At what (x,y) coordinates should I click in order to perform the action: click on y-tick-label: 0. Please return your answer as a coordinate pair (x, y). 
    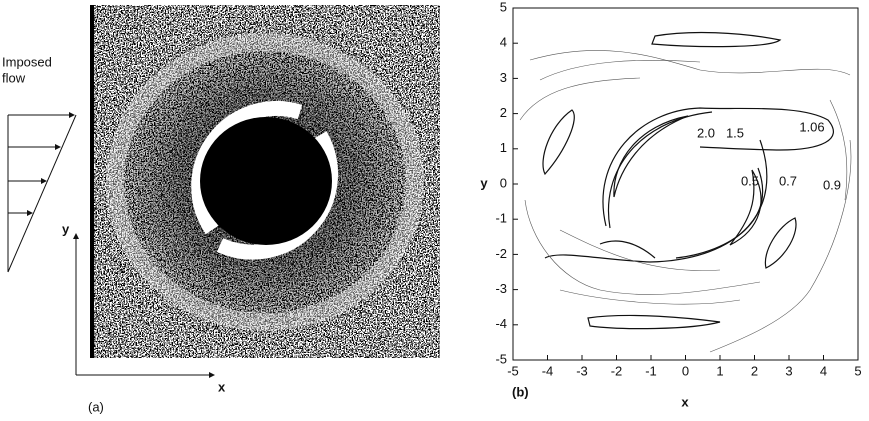
    Looking at the image, I should click on (503, 182).